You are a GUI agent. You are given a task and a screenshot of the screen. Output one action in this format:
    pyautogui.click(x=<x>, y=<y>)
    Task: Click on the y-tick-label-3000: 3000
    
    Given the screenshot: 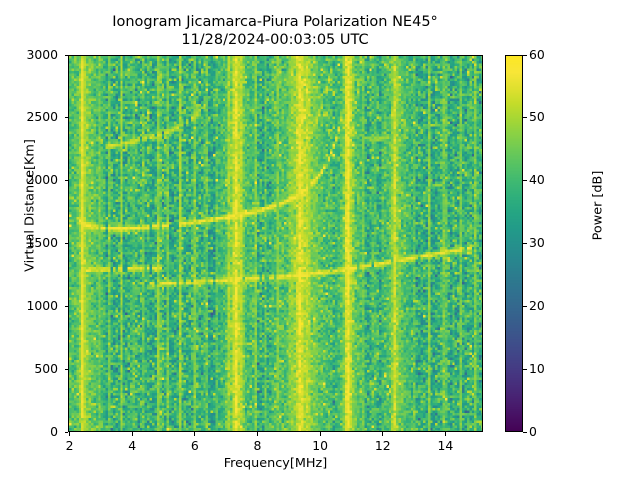 What is the action you would take?
    pyautogui.click(x=42, y=54)
    